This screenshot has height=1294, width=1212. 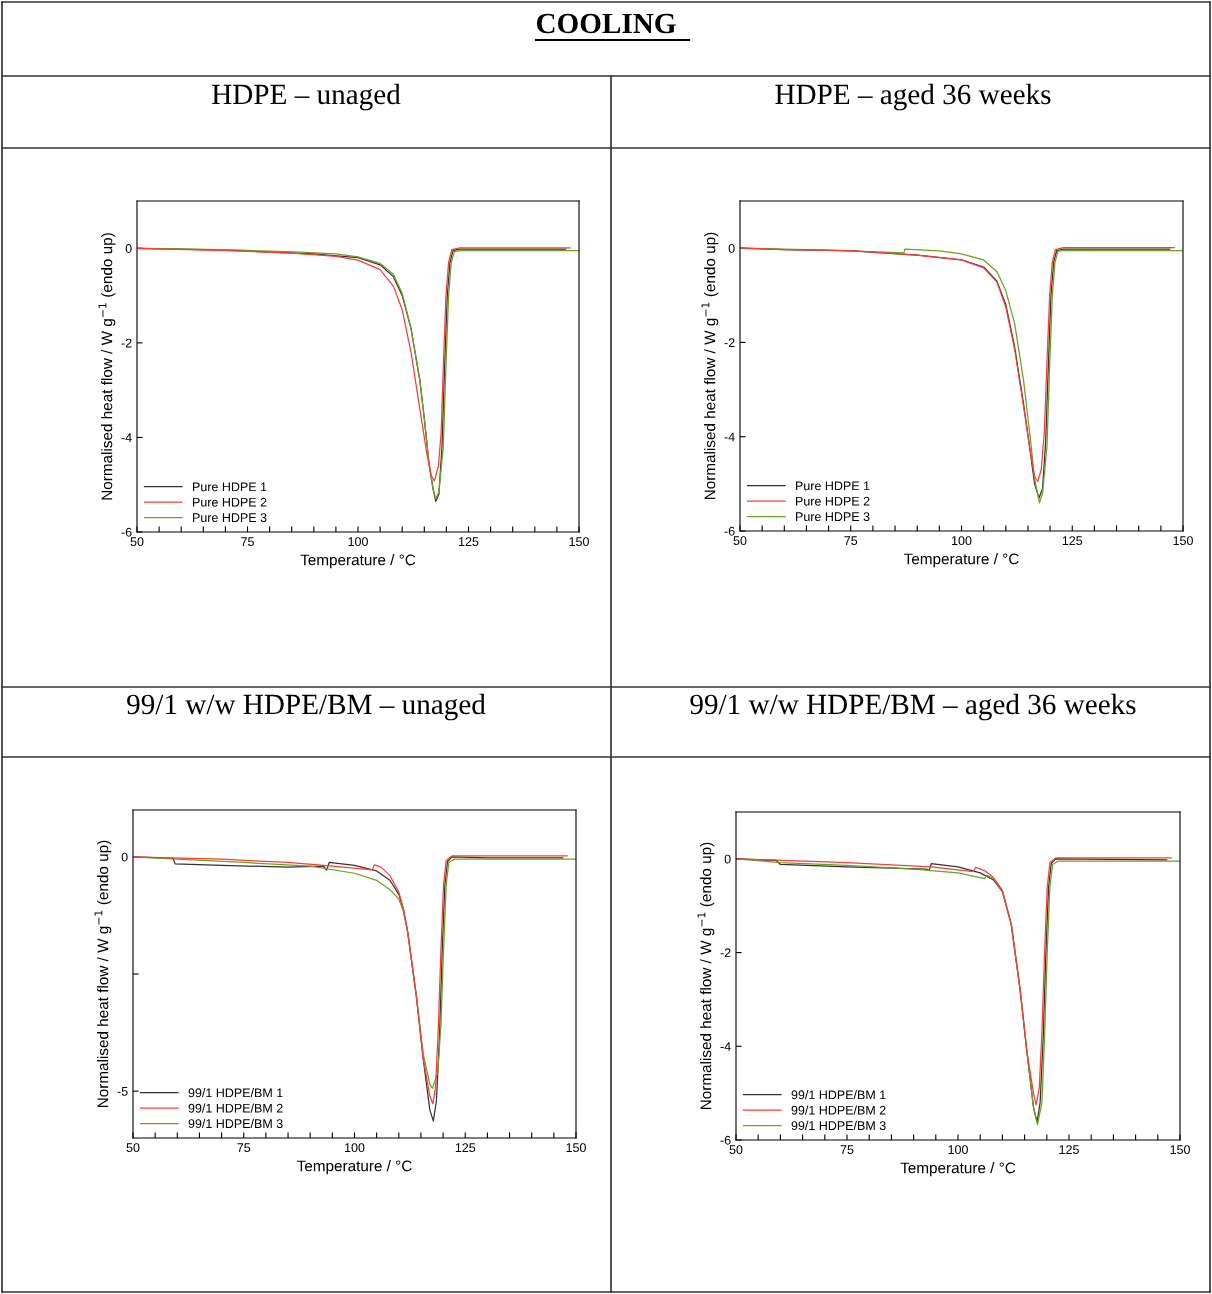 What do you see at coordinates (913, 707) in the screenshot?
I see `chart-title: 99/1 w/w HDPE/BM – aged 36 weeks` at bounding box center [913, 707].